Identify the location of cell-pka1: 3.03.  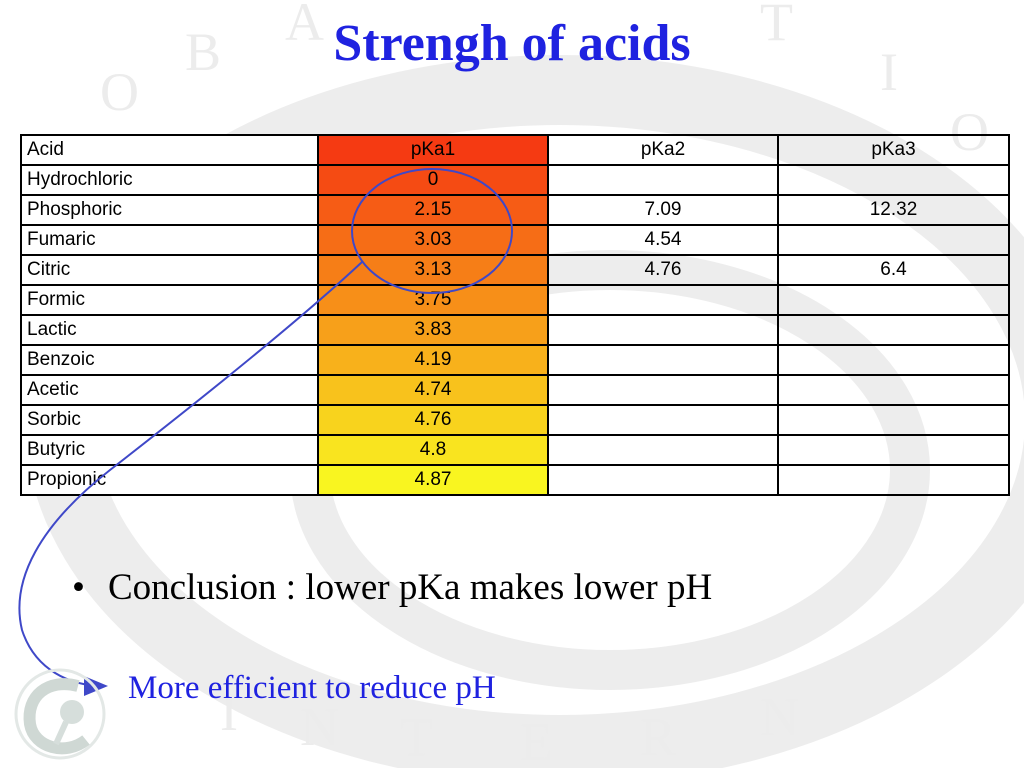
(433, 240).